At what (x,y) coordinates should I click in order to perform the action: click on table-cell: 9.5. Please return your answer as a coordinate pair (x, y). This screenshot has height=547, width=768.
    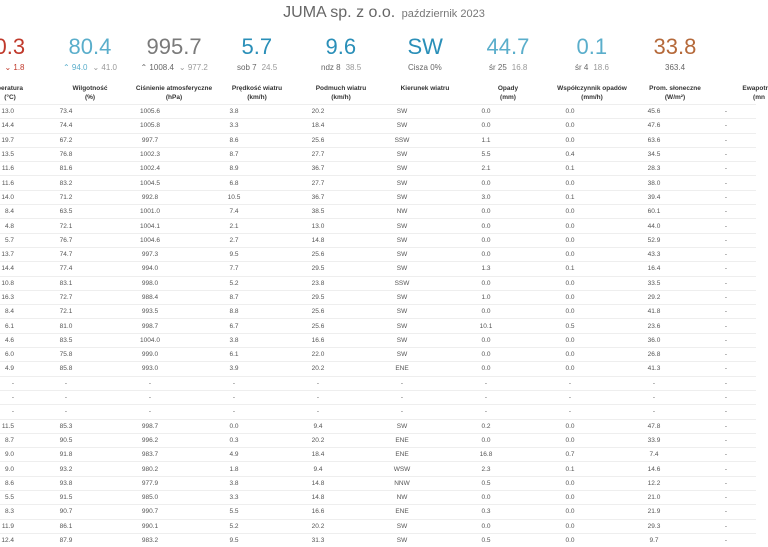
    Looking at the image, I should click on (234, 254).